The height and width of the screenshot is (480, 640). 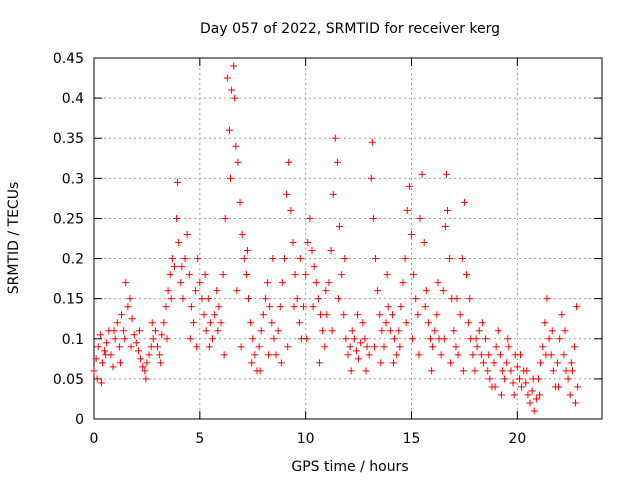 What do you see at coordinates (412, 439) in the screenshot?
I see `x-tick-label: 15` at bounding box center [412, 439].